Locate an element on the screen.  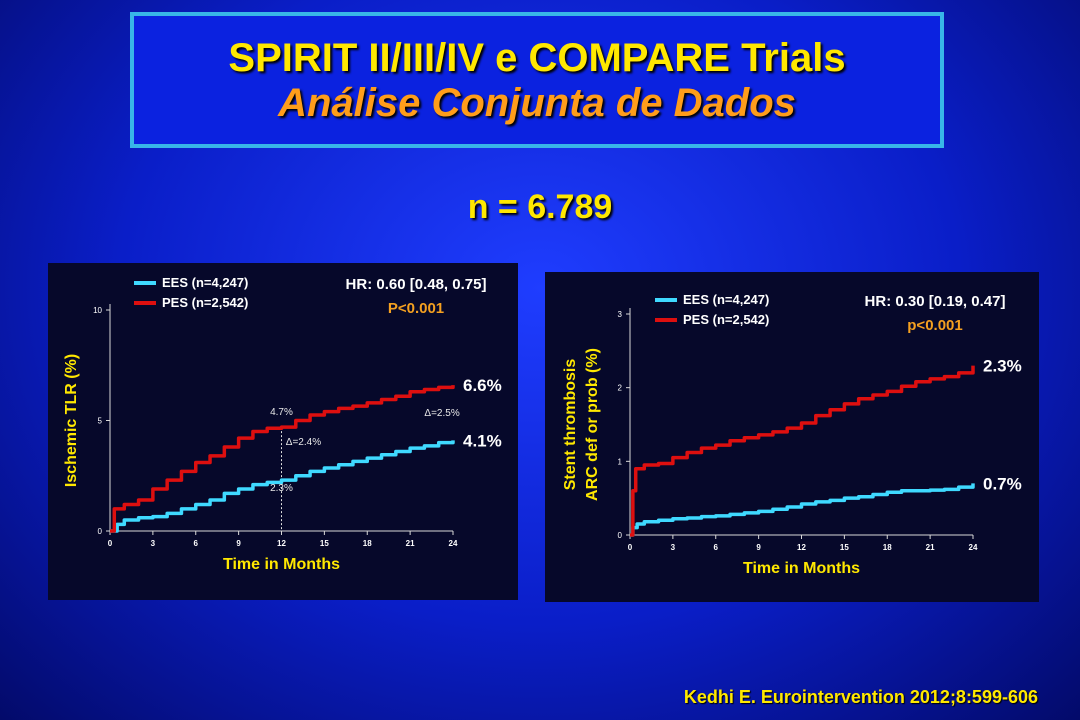
tlr-annotation: Δ=2.5% is located at coordinates (441, 413).